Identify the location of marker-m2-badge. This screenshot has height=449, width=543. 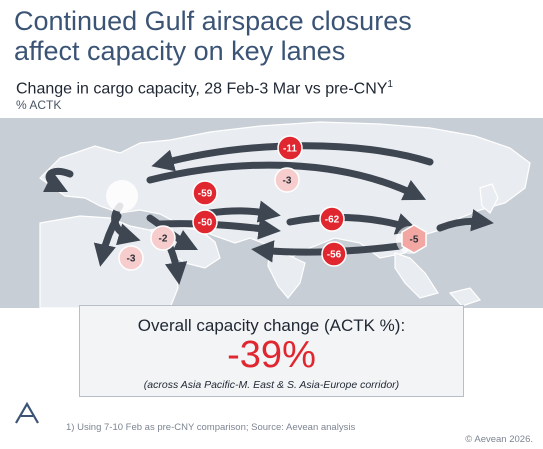
(287, 180).